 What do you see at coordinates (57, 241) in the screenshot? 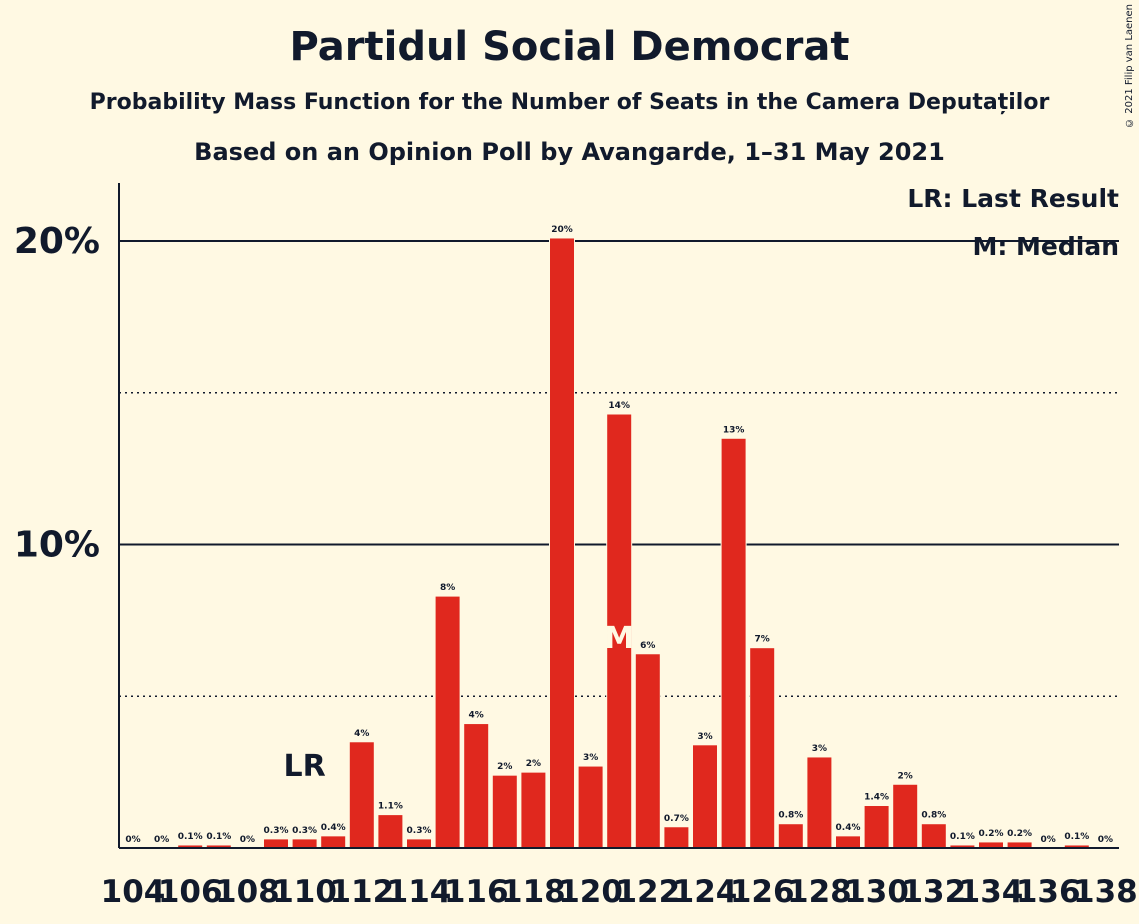
I see `y-tick-label: 20%` at bounding box center [57, 241].